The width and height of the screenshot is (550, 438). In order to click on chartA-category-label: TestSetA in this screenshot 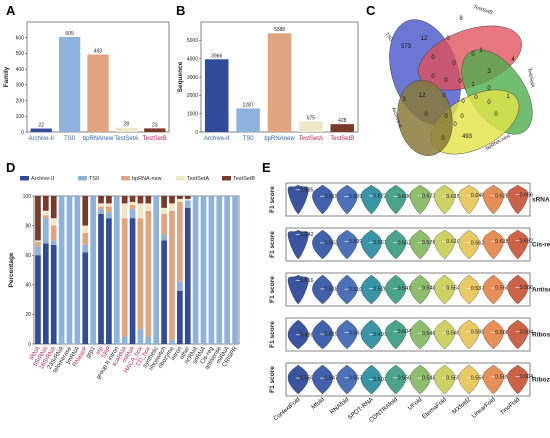, I will do `click(126, 139)`.